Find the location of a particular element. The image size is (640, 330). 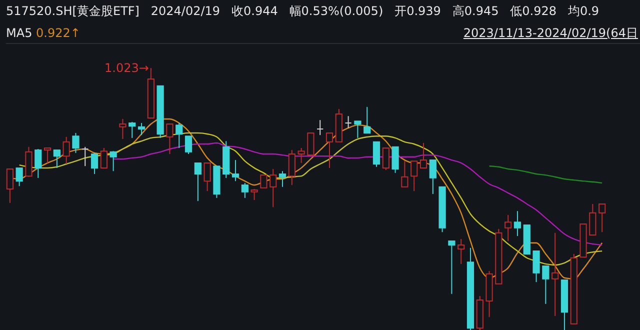

chart-title: 517520.SH[黄金股ETF] 2024/02/19 收0.944 幅0.53%(0.005) 开0.939 高0.945 低0.928 均0.9 is located at coordinates (303, 11).